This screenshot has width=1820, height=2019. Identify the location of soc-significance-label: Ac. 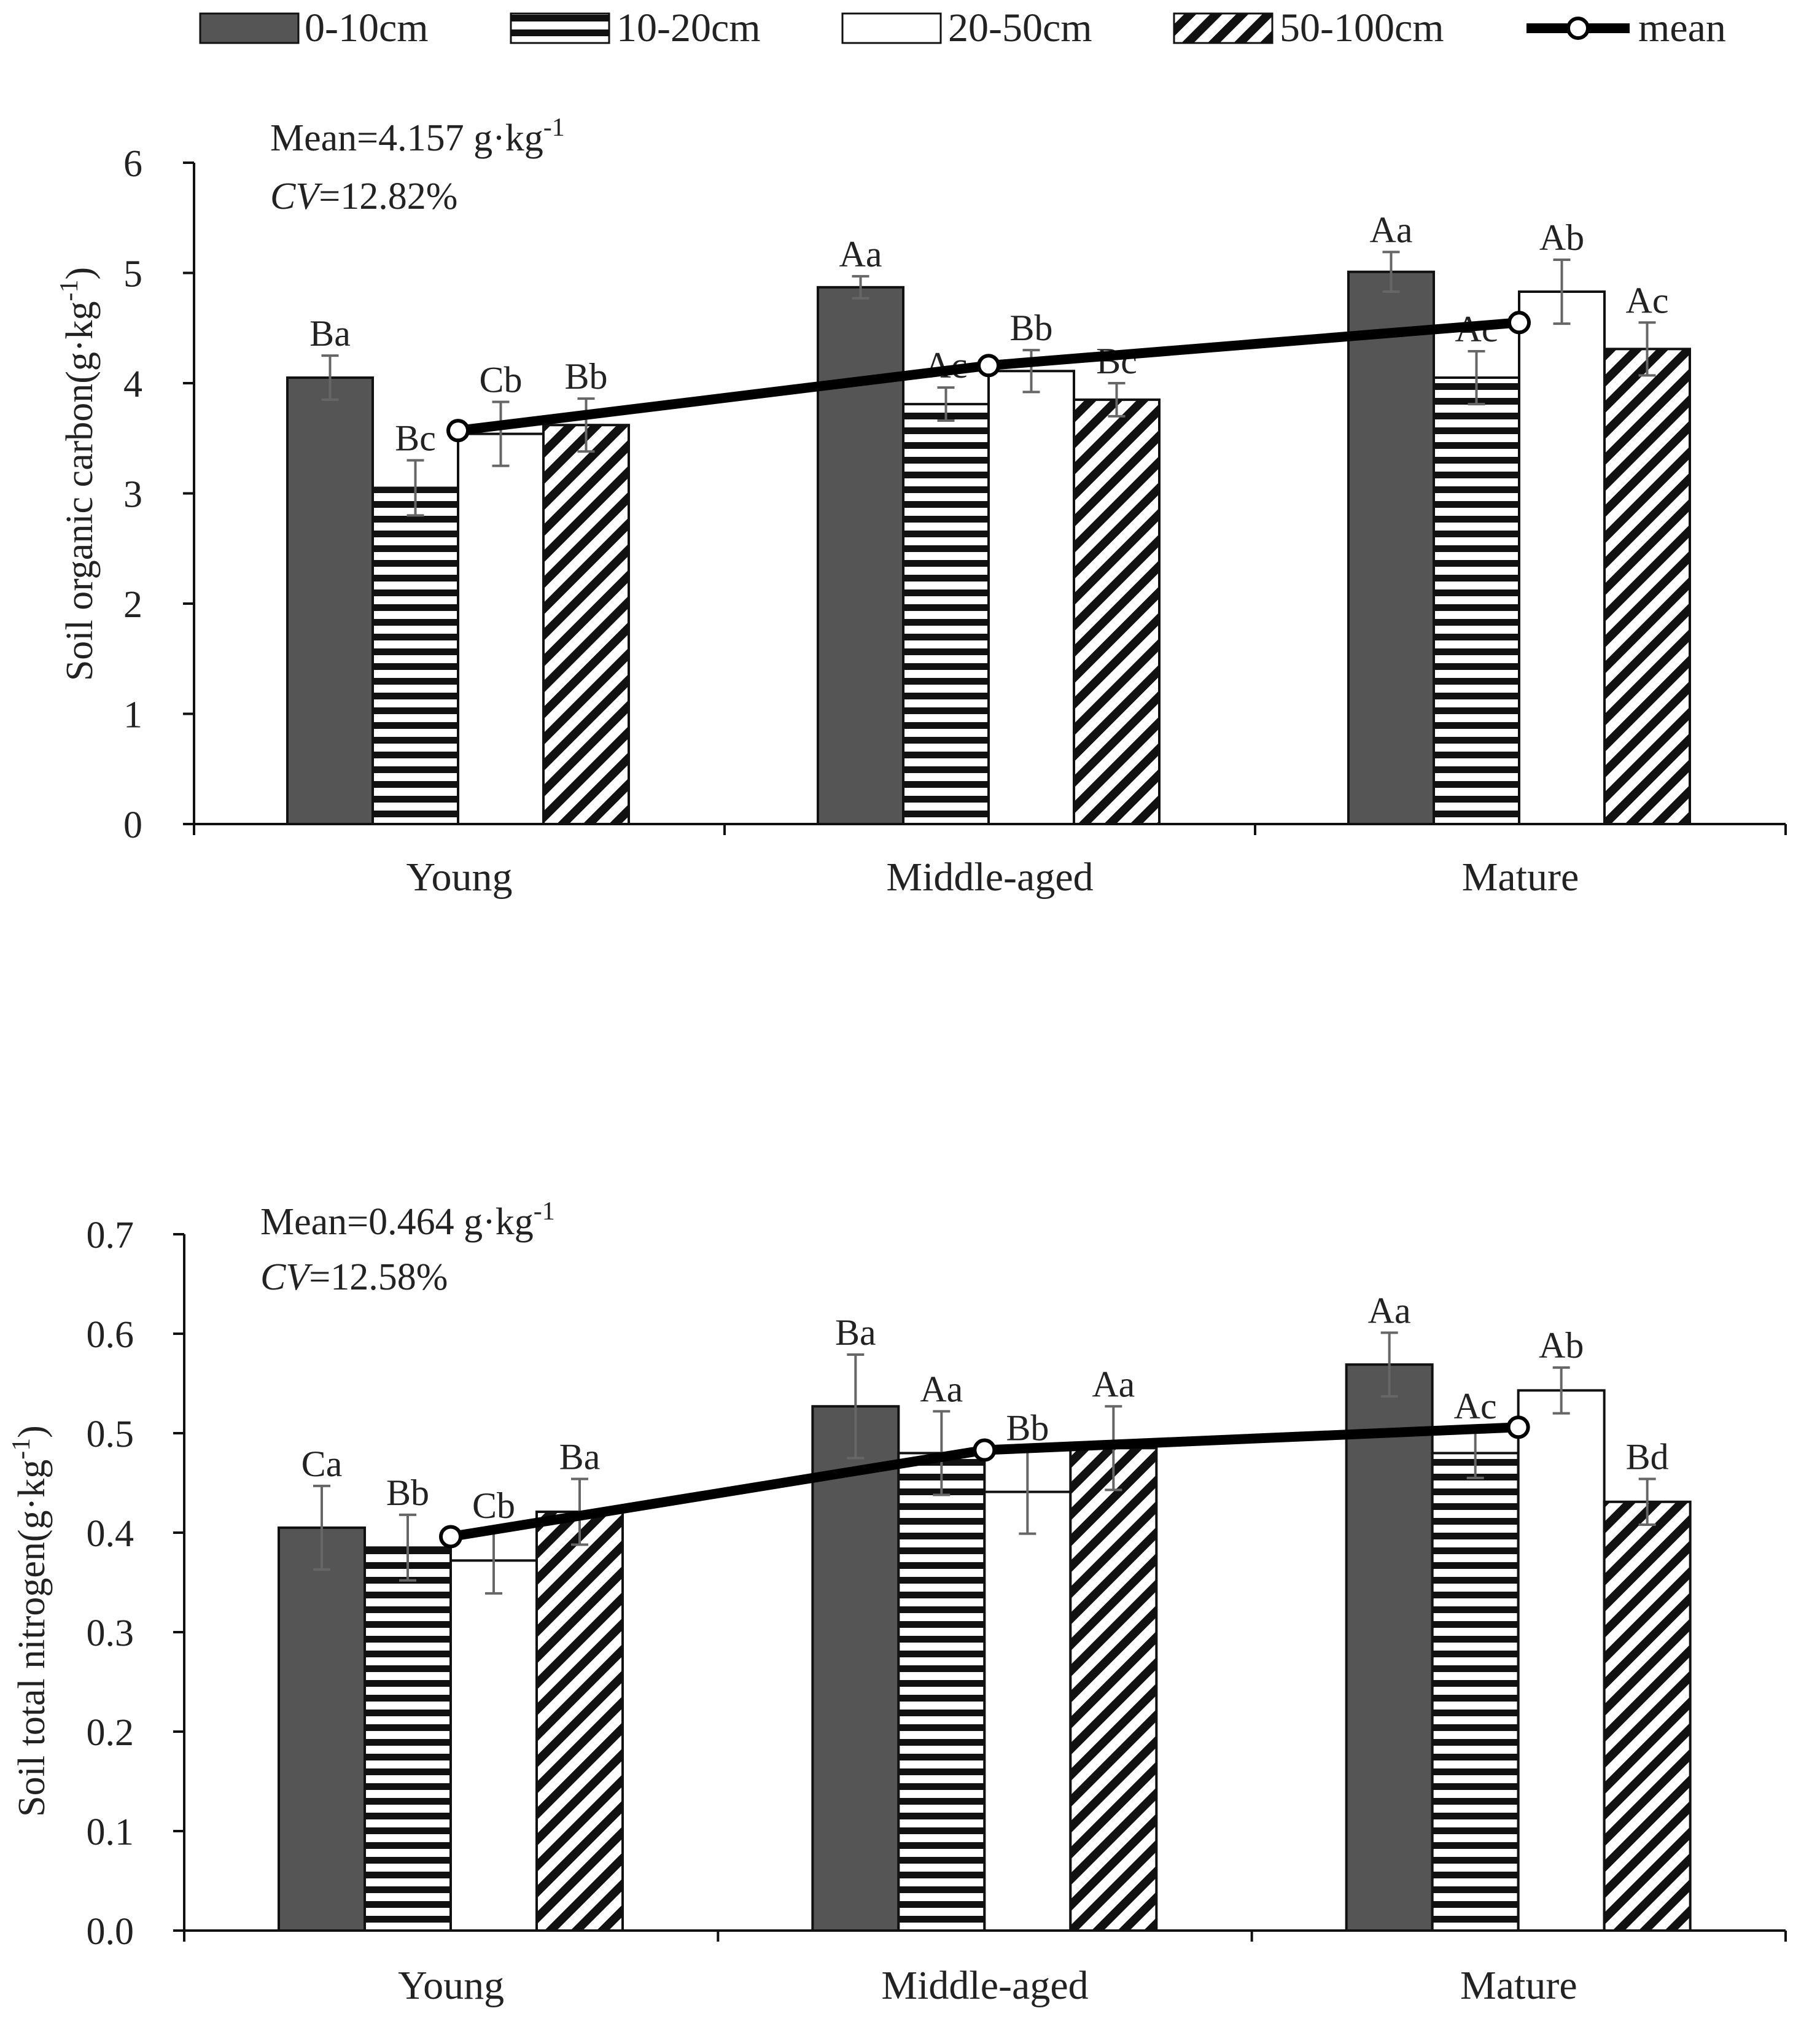
(1647, 300).